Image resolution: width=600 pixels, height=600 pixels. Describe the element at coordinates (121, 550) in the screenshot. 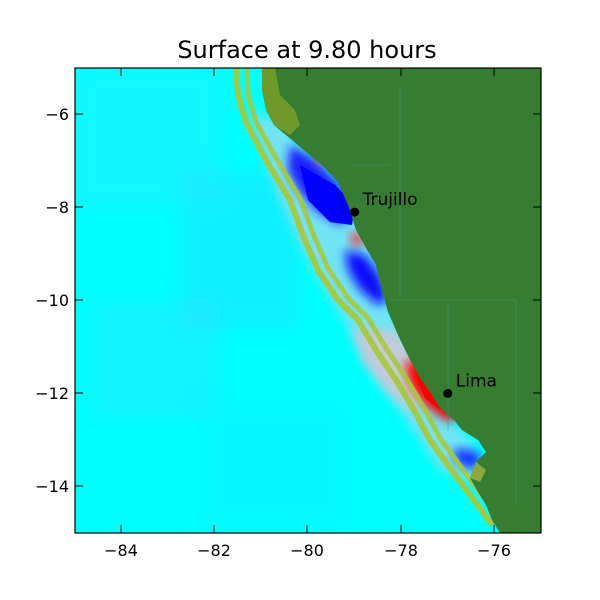

I see `x-tick-label: −84` at that location.